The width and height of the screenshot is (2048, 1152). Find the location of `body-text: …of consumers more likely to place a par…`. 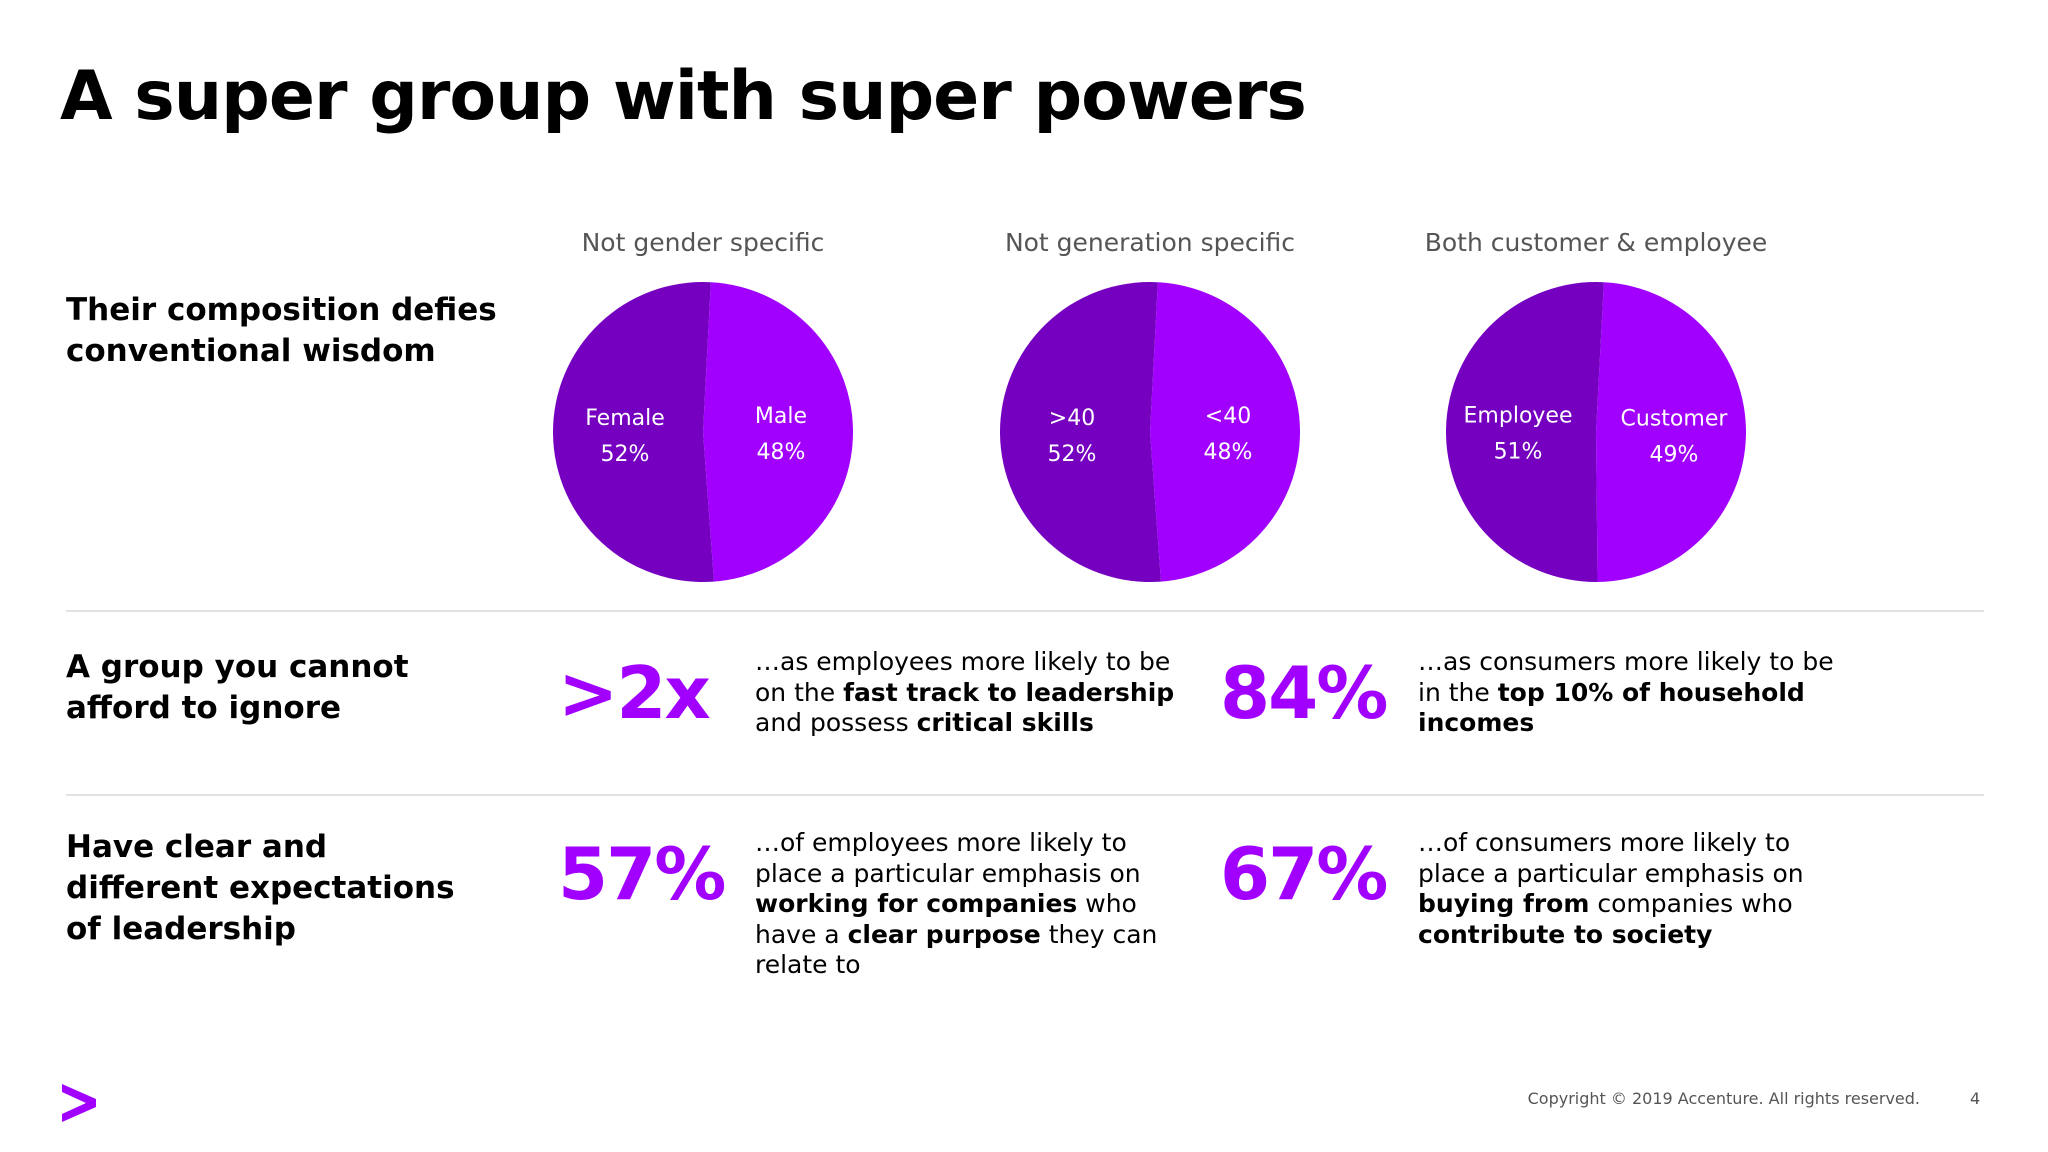

body-text: …of consumers more likely to place a par… is located at coordinates (1611, 858).